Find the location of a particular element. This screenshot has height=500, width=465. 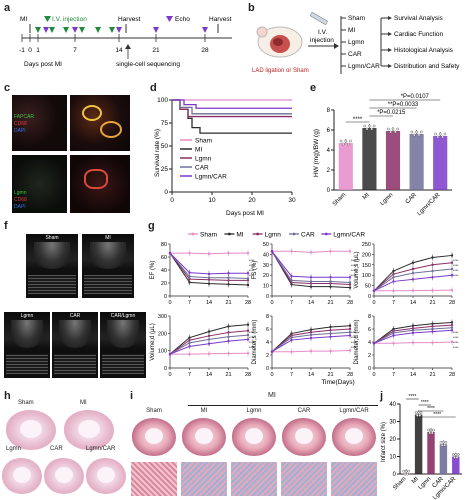

g-x-tick-label: 7 is located at coordinates (291, 303).